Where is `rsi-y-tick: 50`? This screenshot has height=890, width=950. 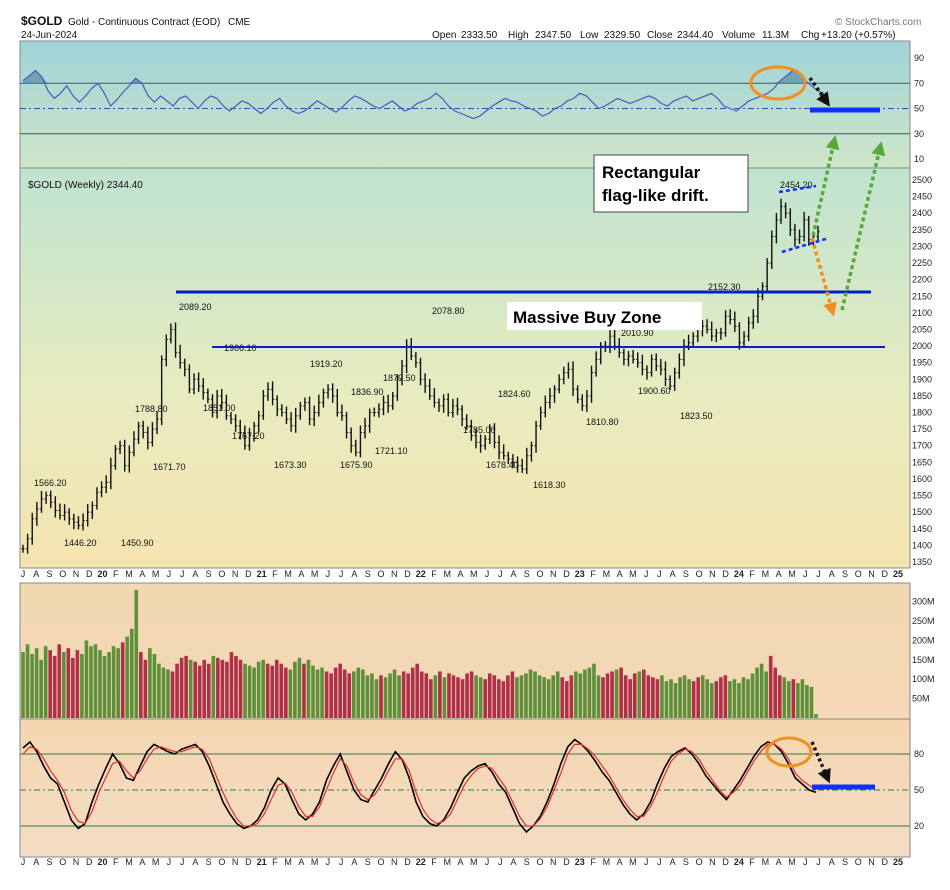 rsi-y-tick: 50 is located at coordinates (919, 109).